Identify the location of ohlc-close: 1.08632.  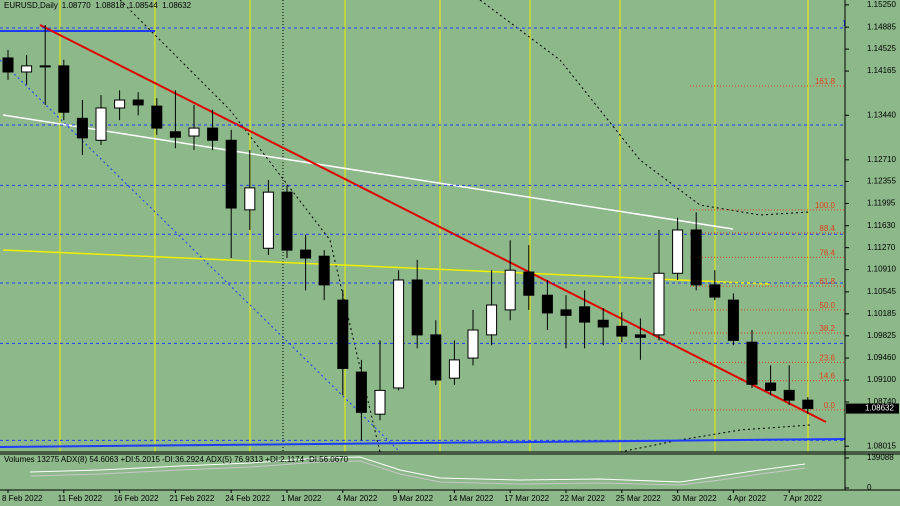
(176, 5).